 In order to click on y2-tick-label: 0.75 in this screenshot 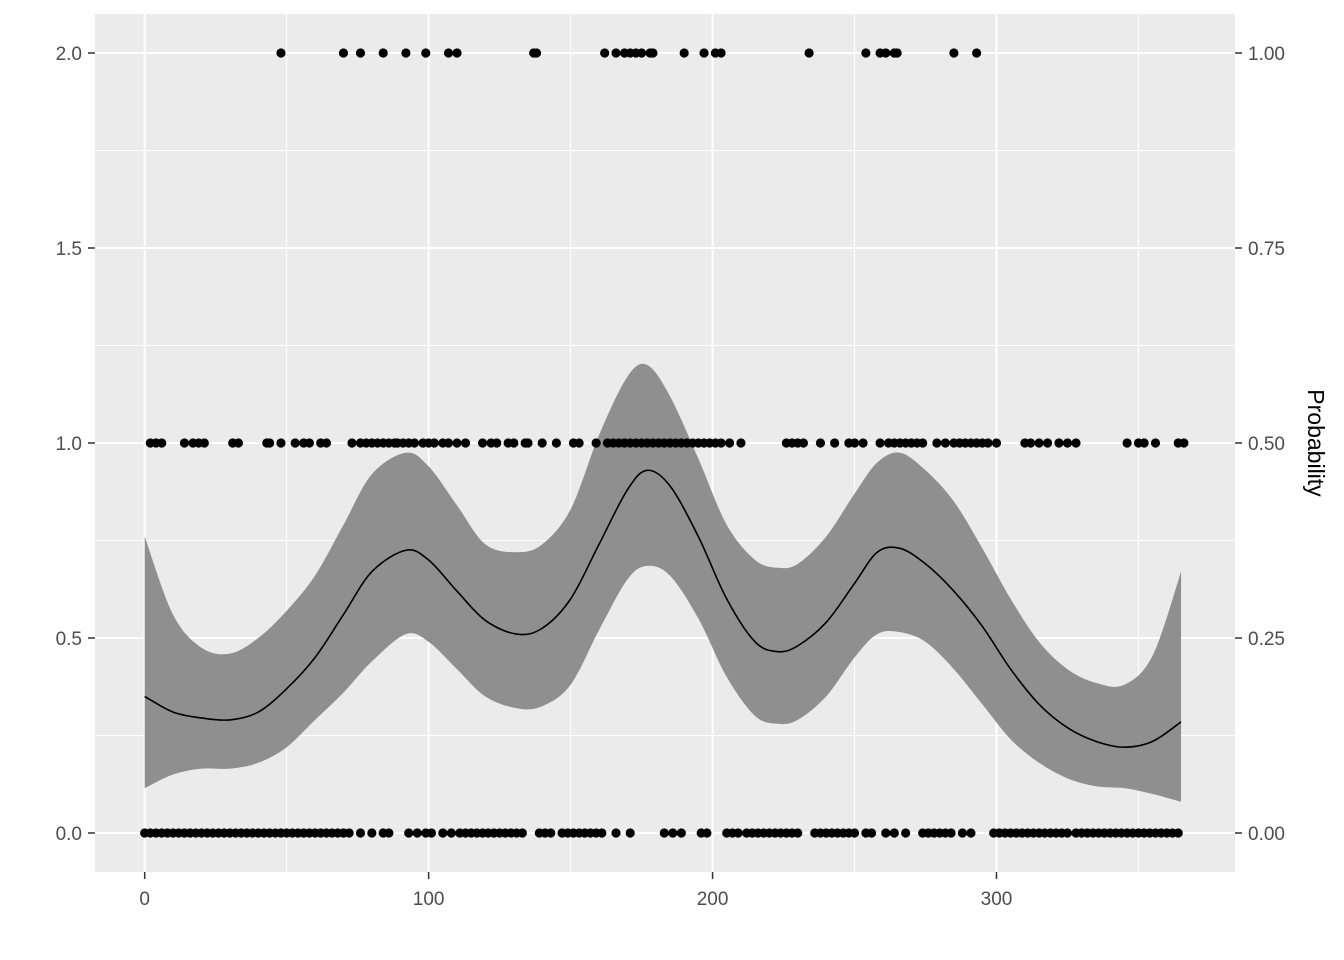, I will do `click(1266, 249)`.